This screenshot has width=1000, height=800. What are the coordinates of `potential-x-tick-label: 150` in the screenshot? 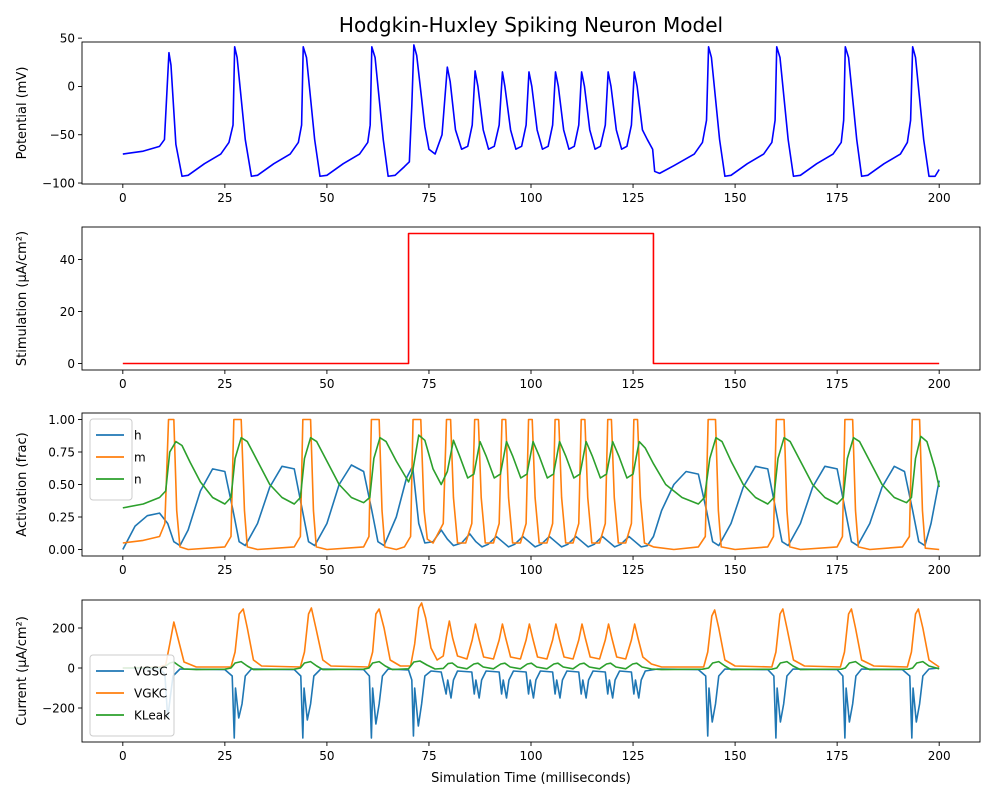 It's located at (735, 198).